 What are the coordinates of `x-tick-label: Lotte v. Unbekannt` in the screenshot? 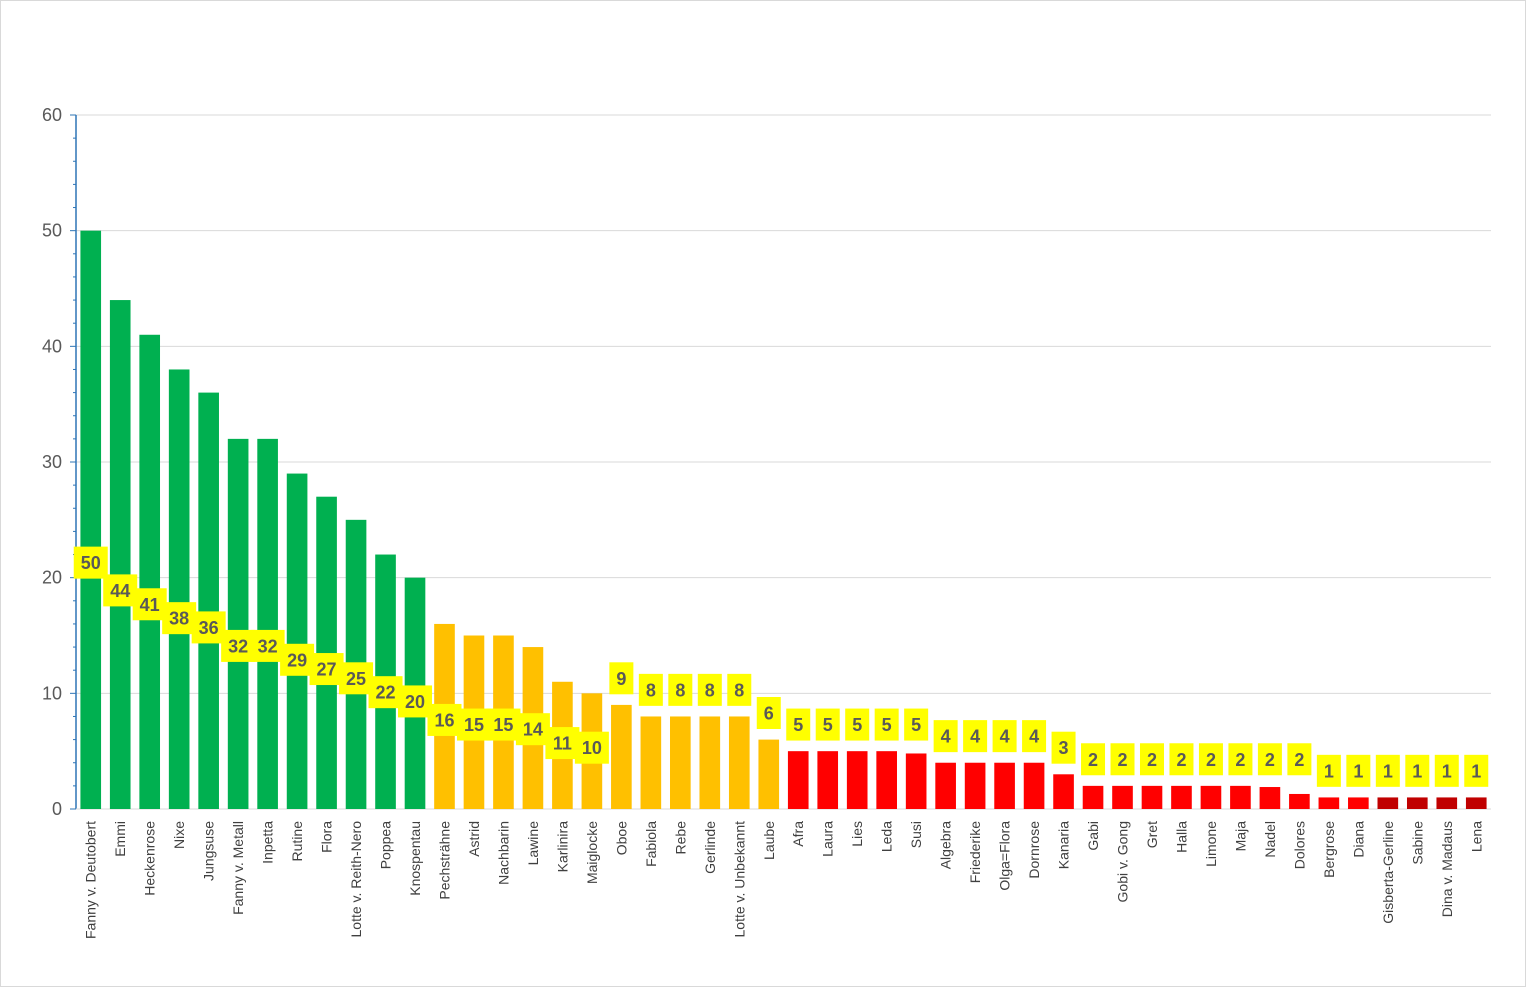 It's located at (739, 879).